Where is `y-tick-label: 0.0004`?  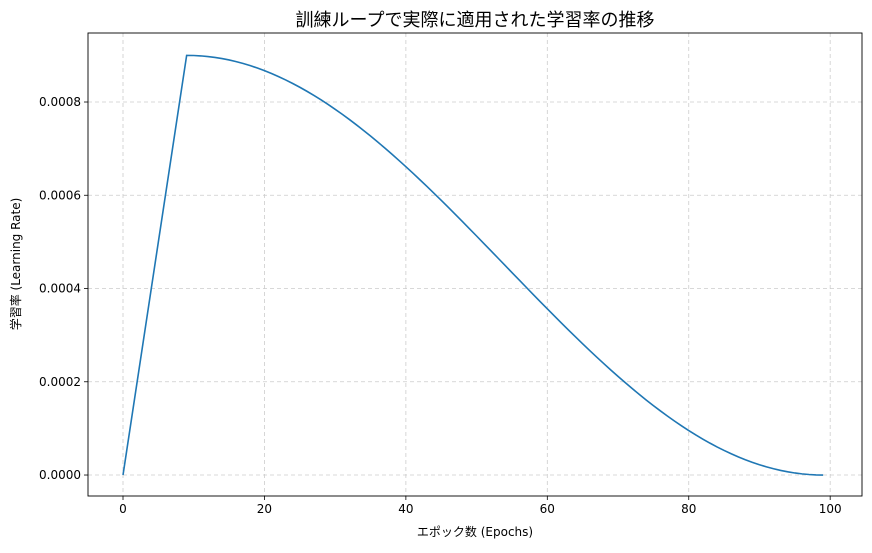
y-tick-label: 0.0004 is located at coordinates (60, 289).